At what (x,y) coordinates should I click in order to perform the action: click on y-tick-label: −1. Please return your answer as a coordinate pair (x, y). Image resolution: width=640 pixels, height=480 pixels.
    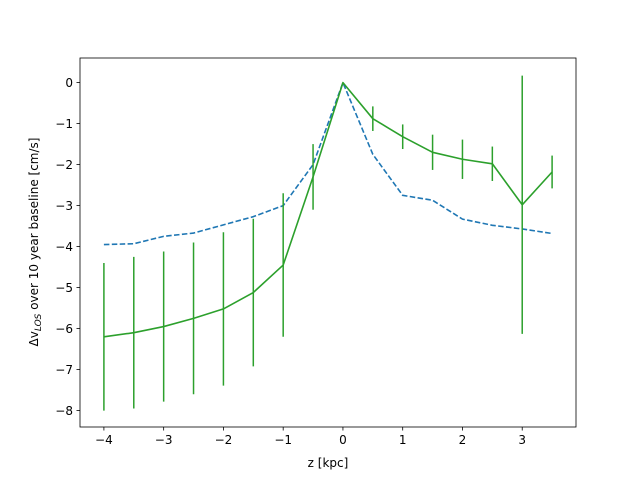
    Looking at the image, I should click on (64, 124).